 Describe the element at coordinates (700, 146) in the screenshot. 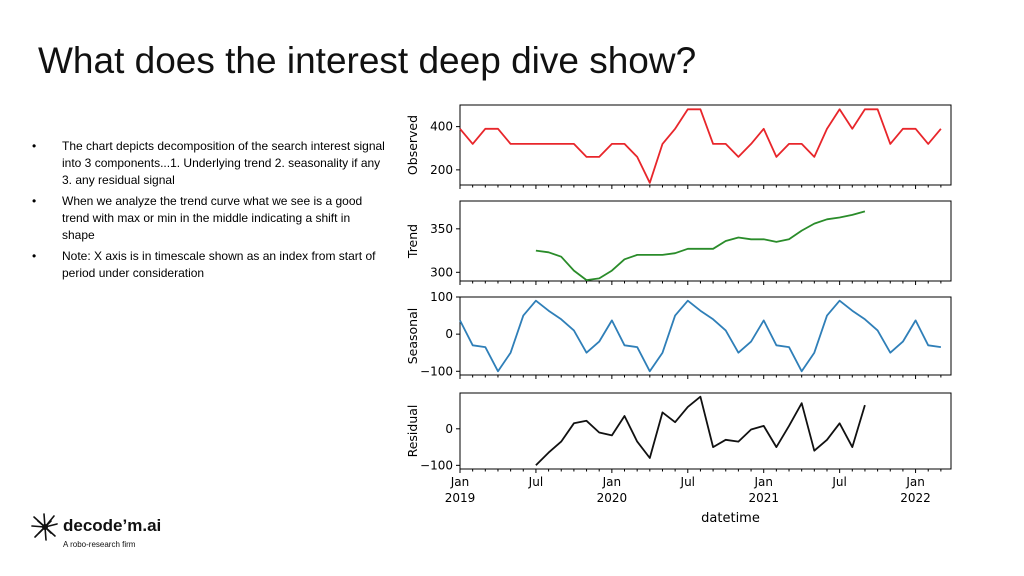

I see `series-line-observed` at that location.